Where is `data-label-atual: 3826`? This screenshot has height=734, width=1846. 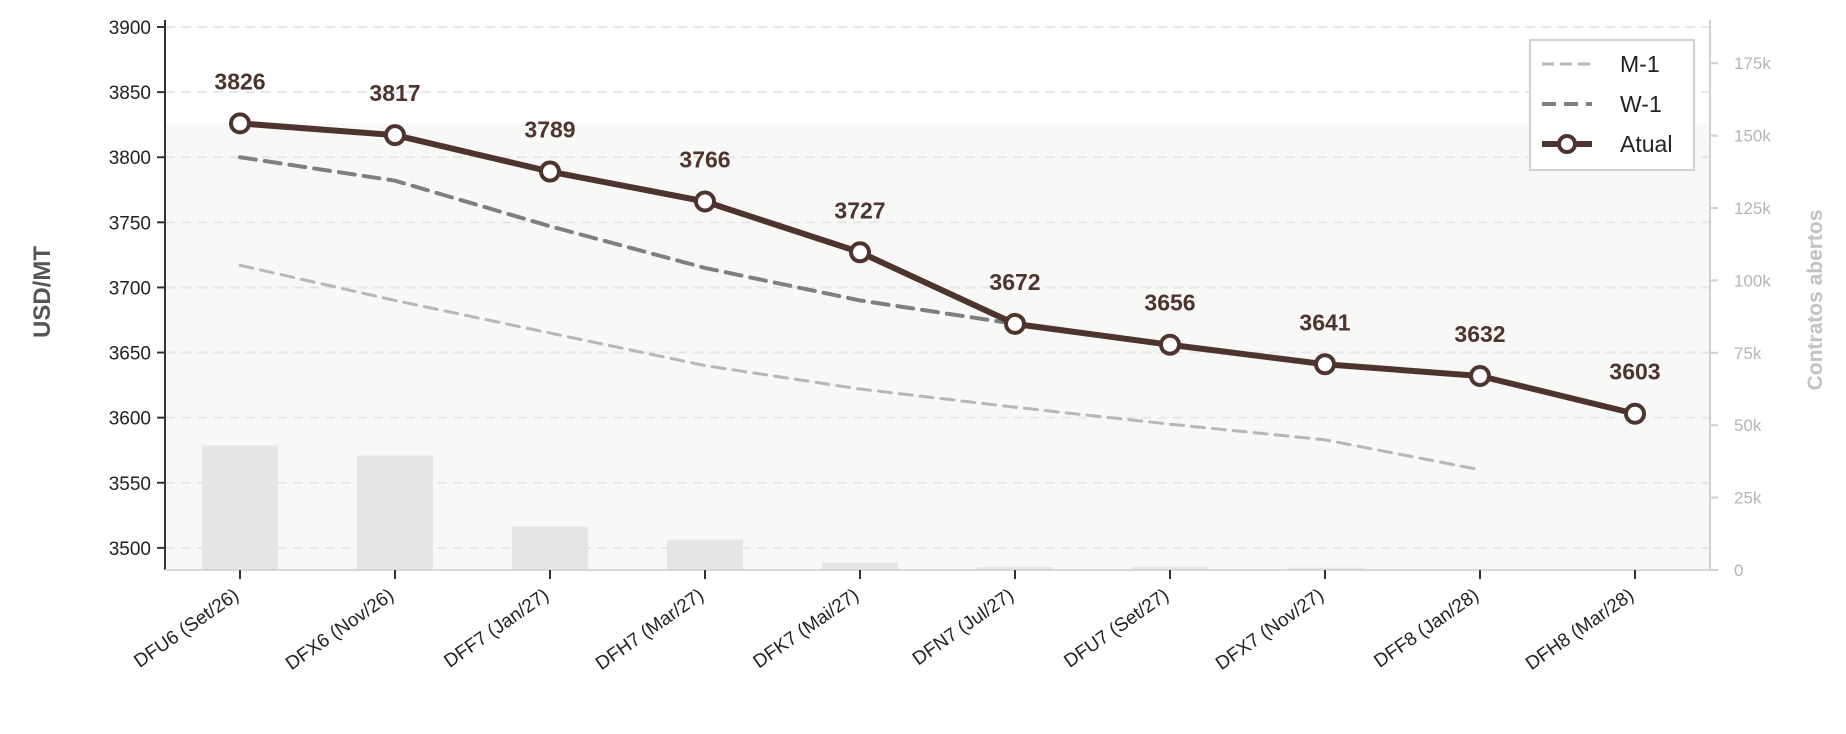
data-label-atual: 3826 is located at coordinates (239, 81).